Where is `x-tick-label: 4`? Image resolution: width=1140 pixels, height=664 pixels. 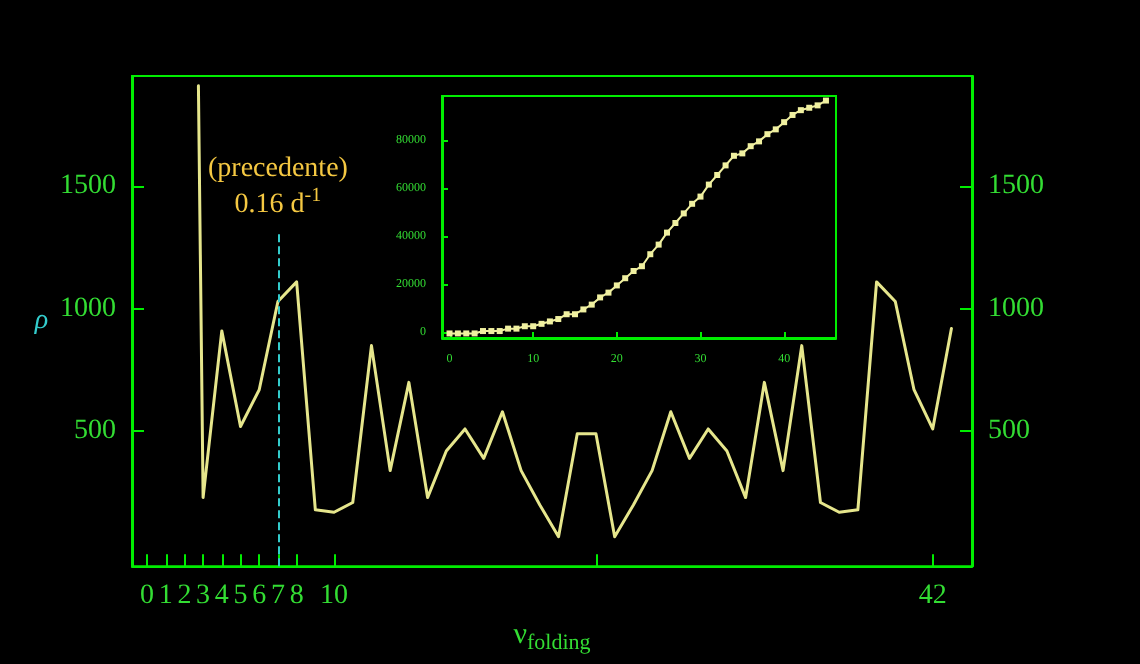 x-tick-label: 4 is located at coordinates (221, 596).